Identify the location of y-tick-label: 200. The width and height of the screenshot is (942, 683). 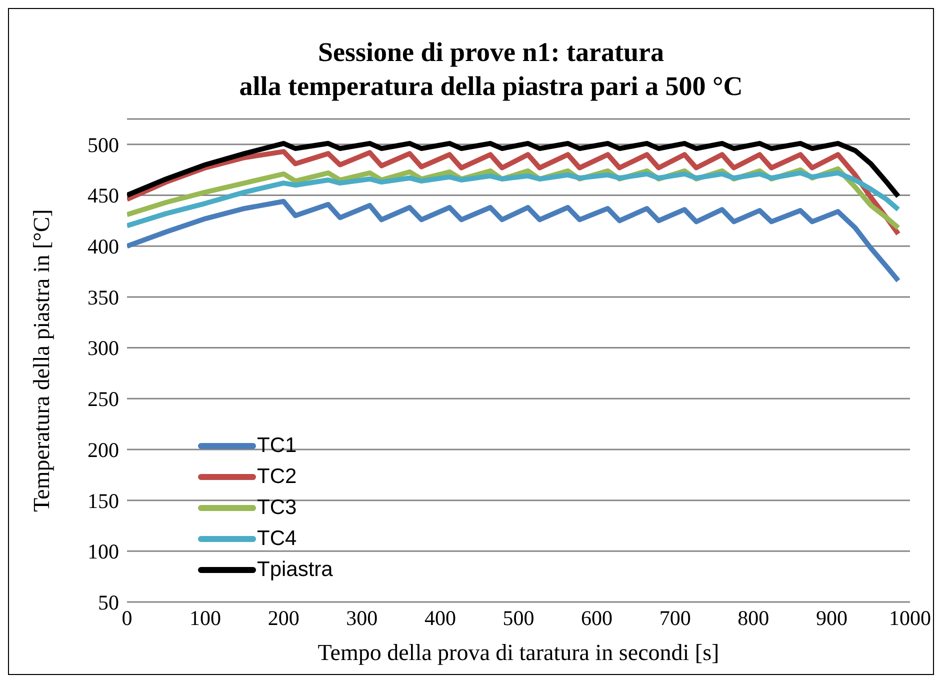
(103, 450).